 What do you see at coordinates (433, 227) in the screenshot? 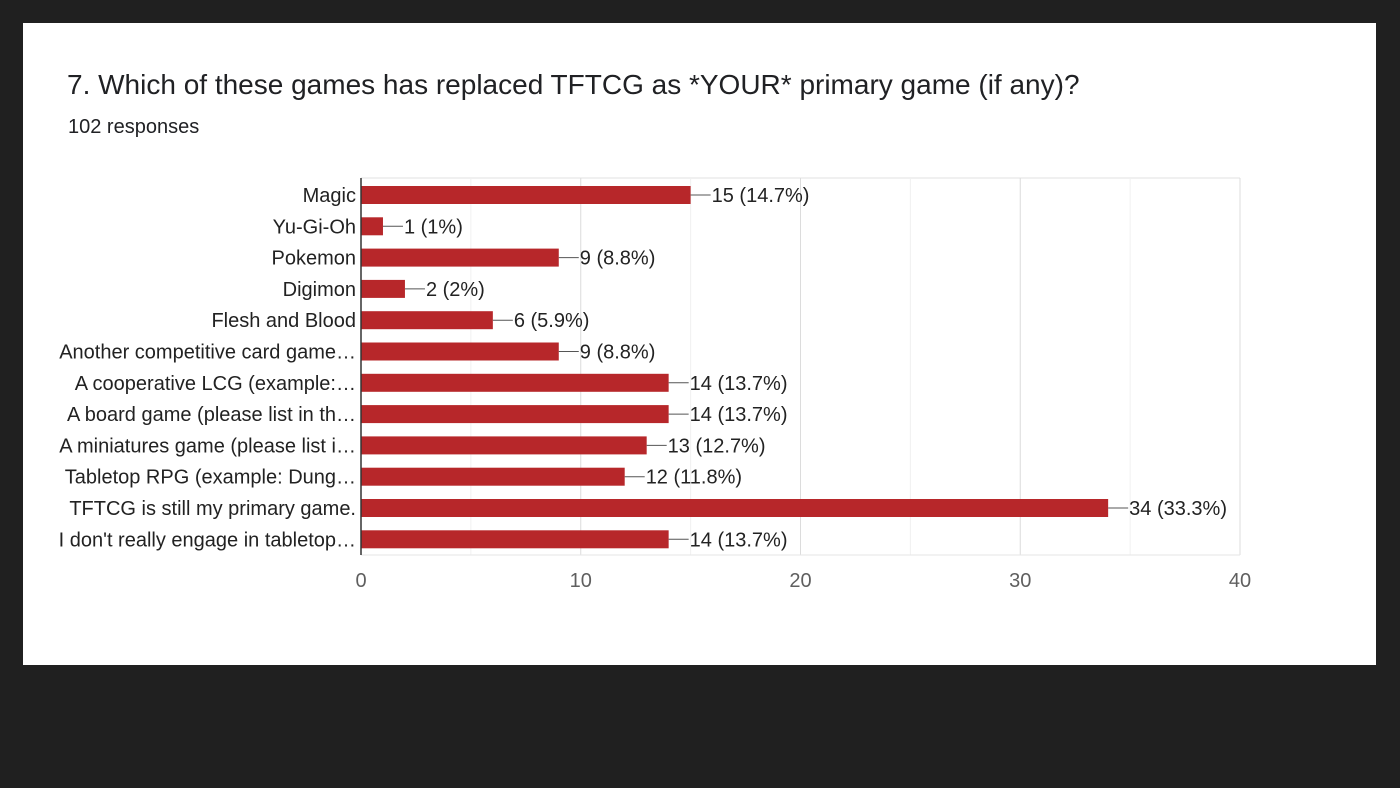
I see `data-label: 1 (1%)` at bounding box center [433, 227].